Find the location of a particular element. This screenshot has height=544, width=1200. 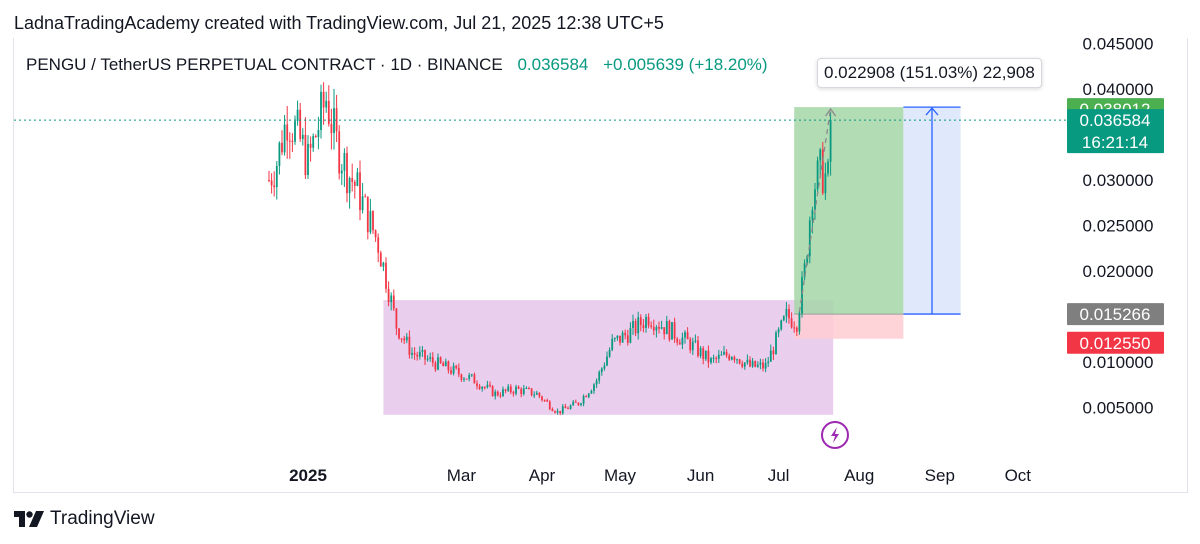

price-change: +0.005639 (+18.20%) is located at coordinates (685, 64).